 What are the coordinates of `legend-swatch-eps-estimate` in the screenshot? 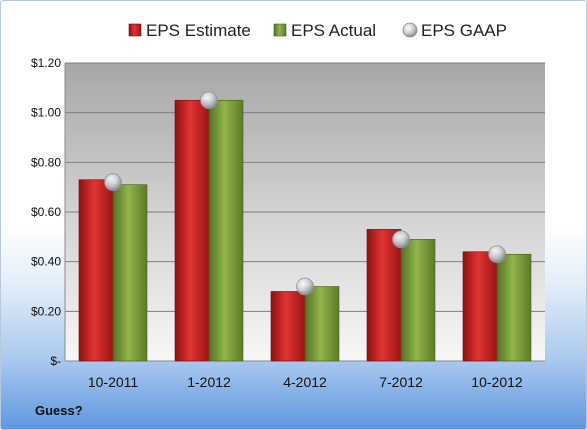 It's located at (135, 30).